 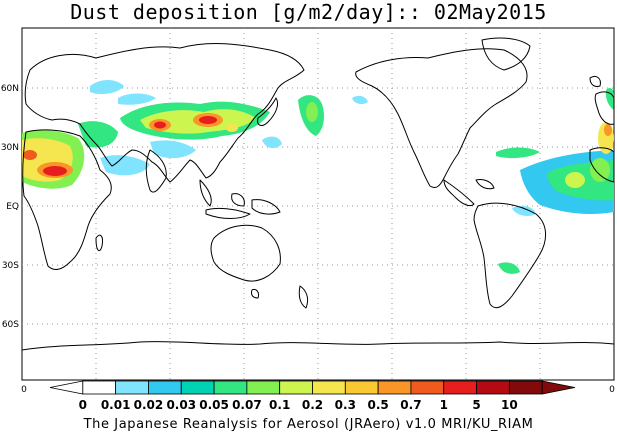 What do you see at coordinates (268, 111) in the screenshot?
I see `coast-japan` at bounding box center [268, 111].